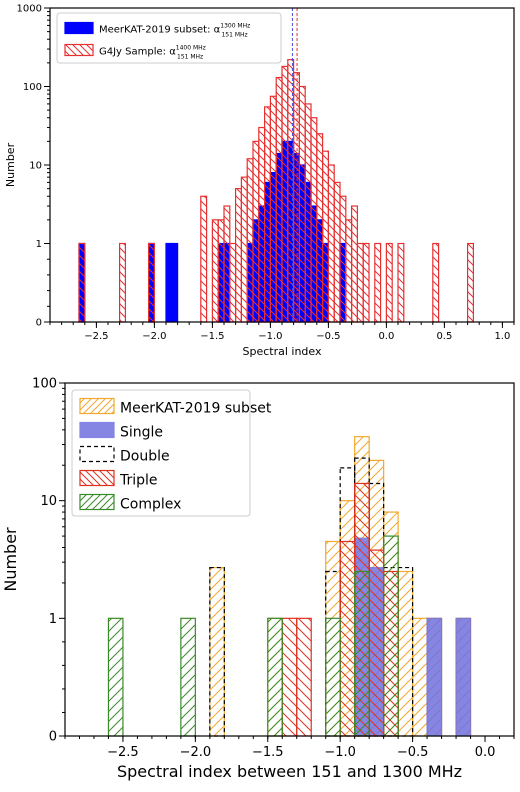  Describe the element at coordinates (174, 31) in the screenshot. I see `legend-label-meerkat-2019-subset: MeerKAT-2019 subset: α1300 MHz 151 MHz` at that location.